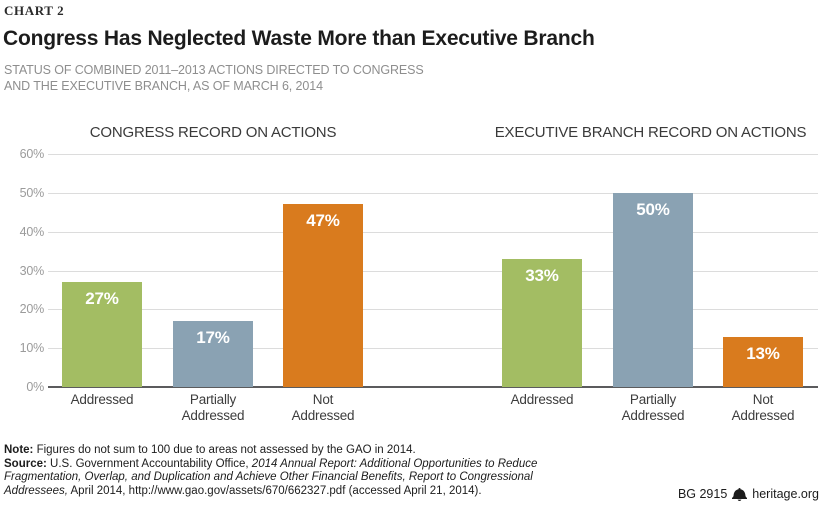 The width and height of the screenshot is (825, 512). Describe the element at coordinates (32, 270) in the screenshot. I see `y-tick-label-30: 30%` at that location.